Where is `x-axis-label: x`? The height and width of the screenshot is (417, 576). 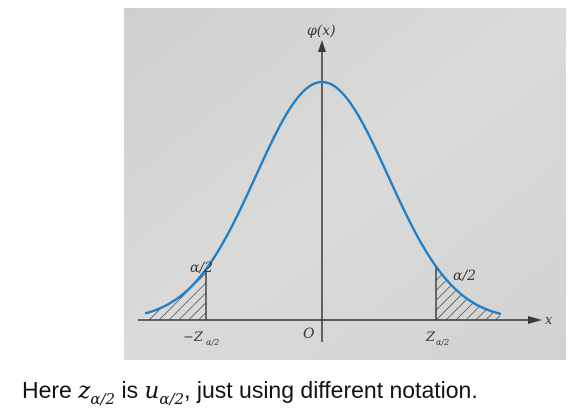 x-axis-label: x is located at coordinates (549, 320).